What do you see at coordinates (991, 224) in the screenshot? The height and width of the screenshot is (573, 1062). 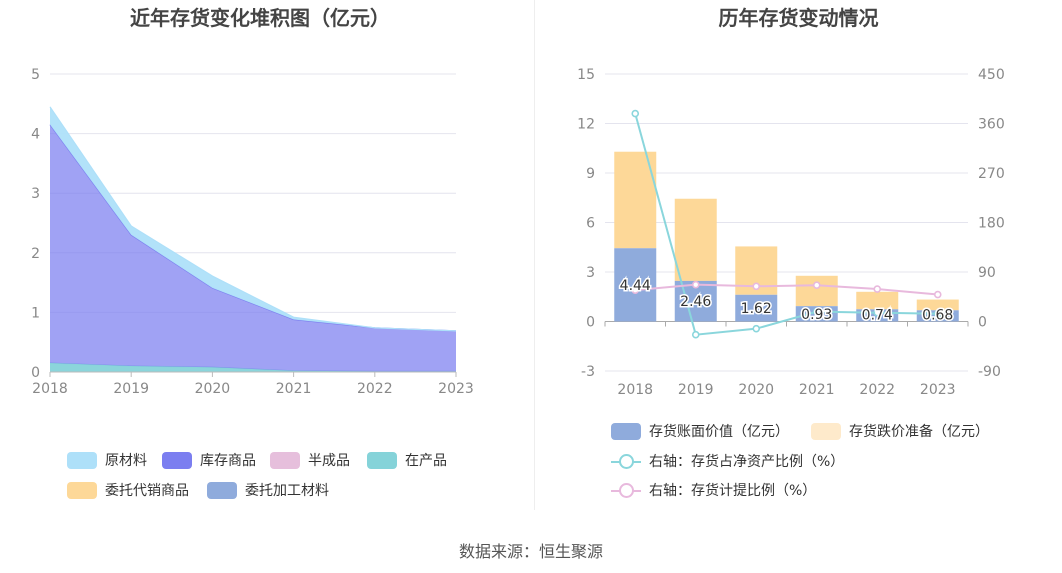 I see `right-y2tick-label: 180` at bounding box center [991, 224].